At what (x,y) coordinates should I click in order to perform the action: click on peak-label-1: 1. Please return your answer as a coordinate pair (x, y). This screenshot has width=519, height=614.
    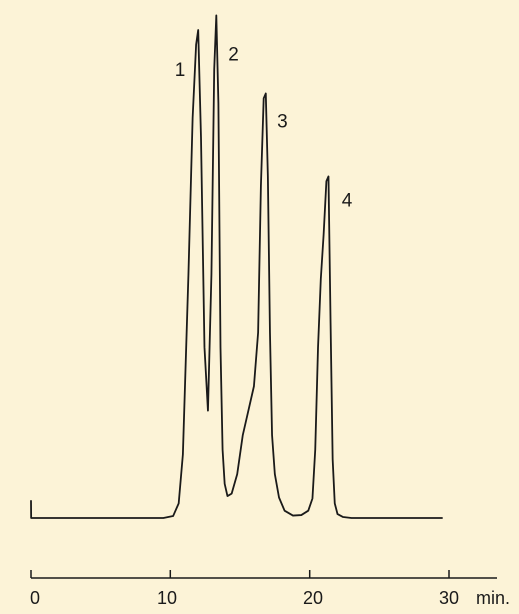
    Looking at the image, I should click on (180, 70).